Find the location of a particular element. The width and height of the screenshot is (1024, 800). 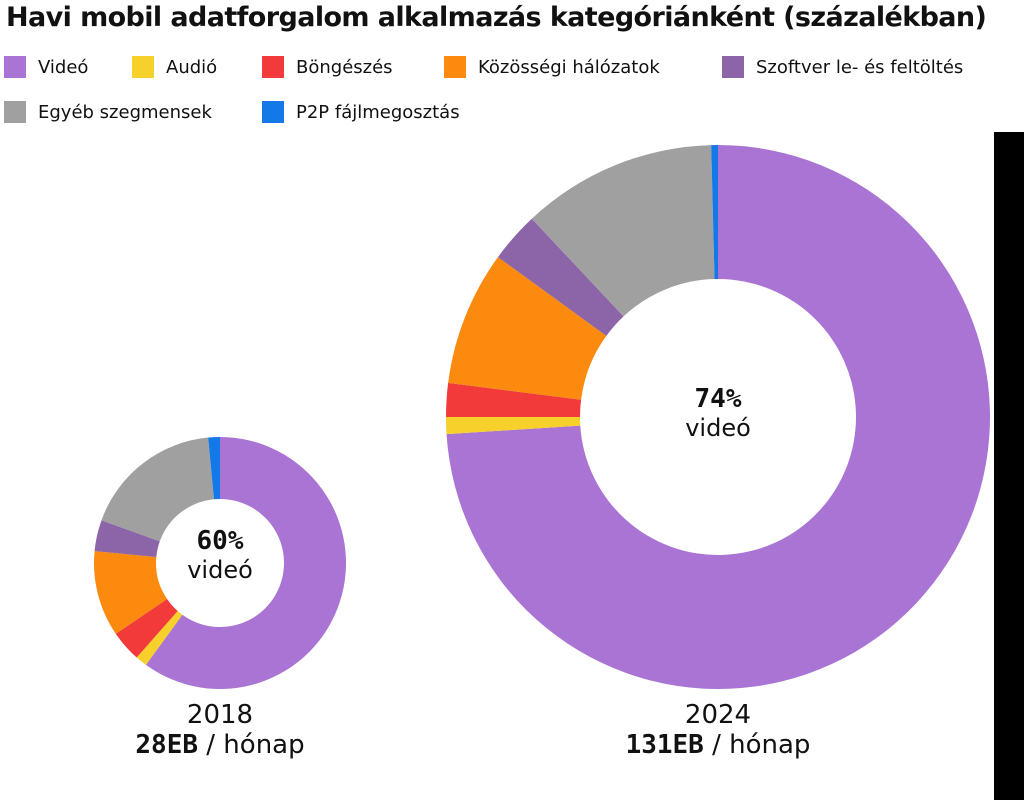

legend-item-other: Egyéb szegmensek is located at coordinates (108, 112).